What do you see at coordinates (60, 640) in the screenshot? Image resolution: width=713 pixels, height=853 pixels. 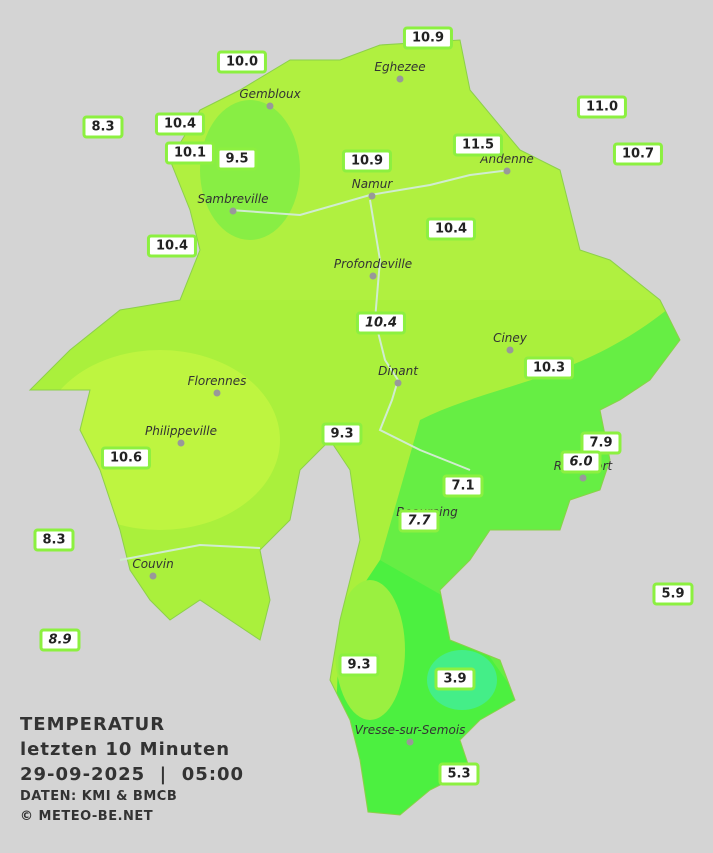 I see `station-value: 8.9` at bounding box center [60, 640].